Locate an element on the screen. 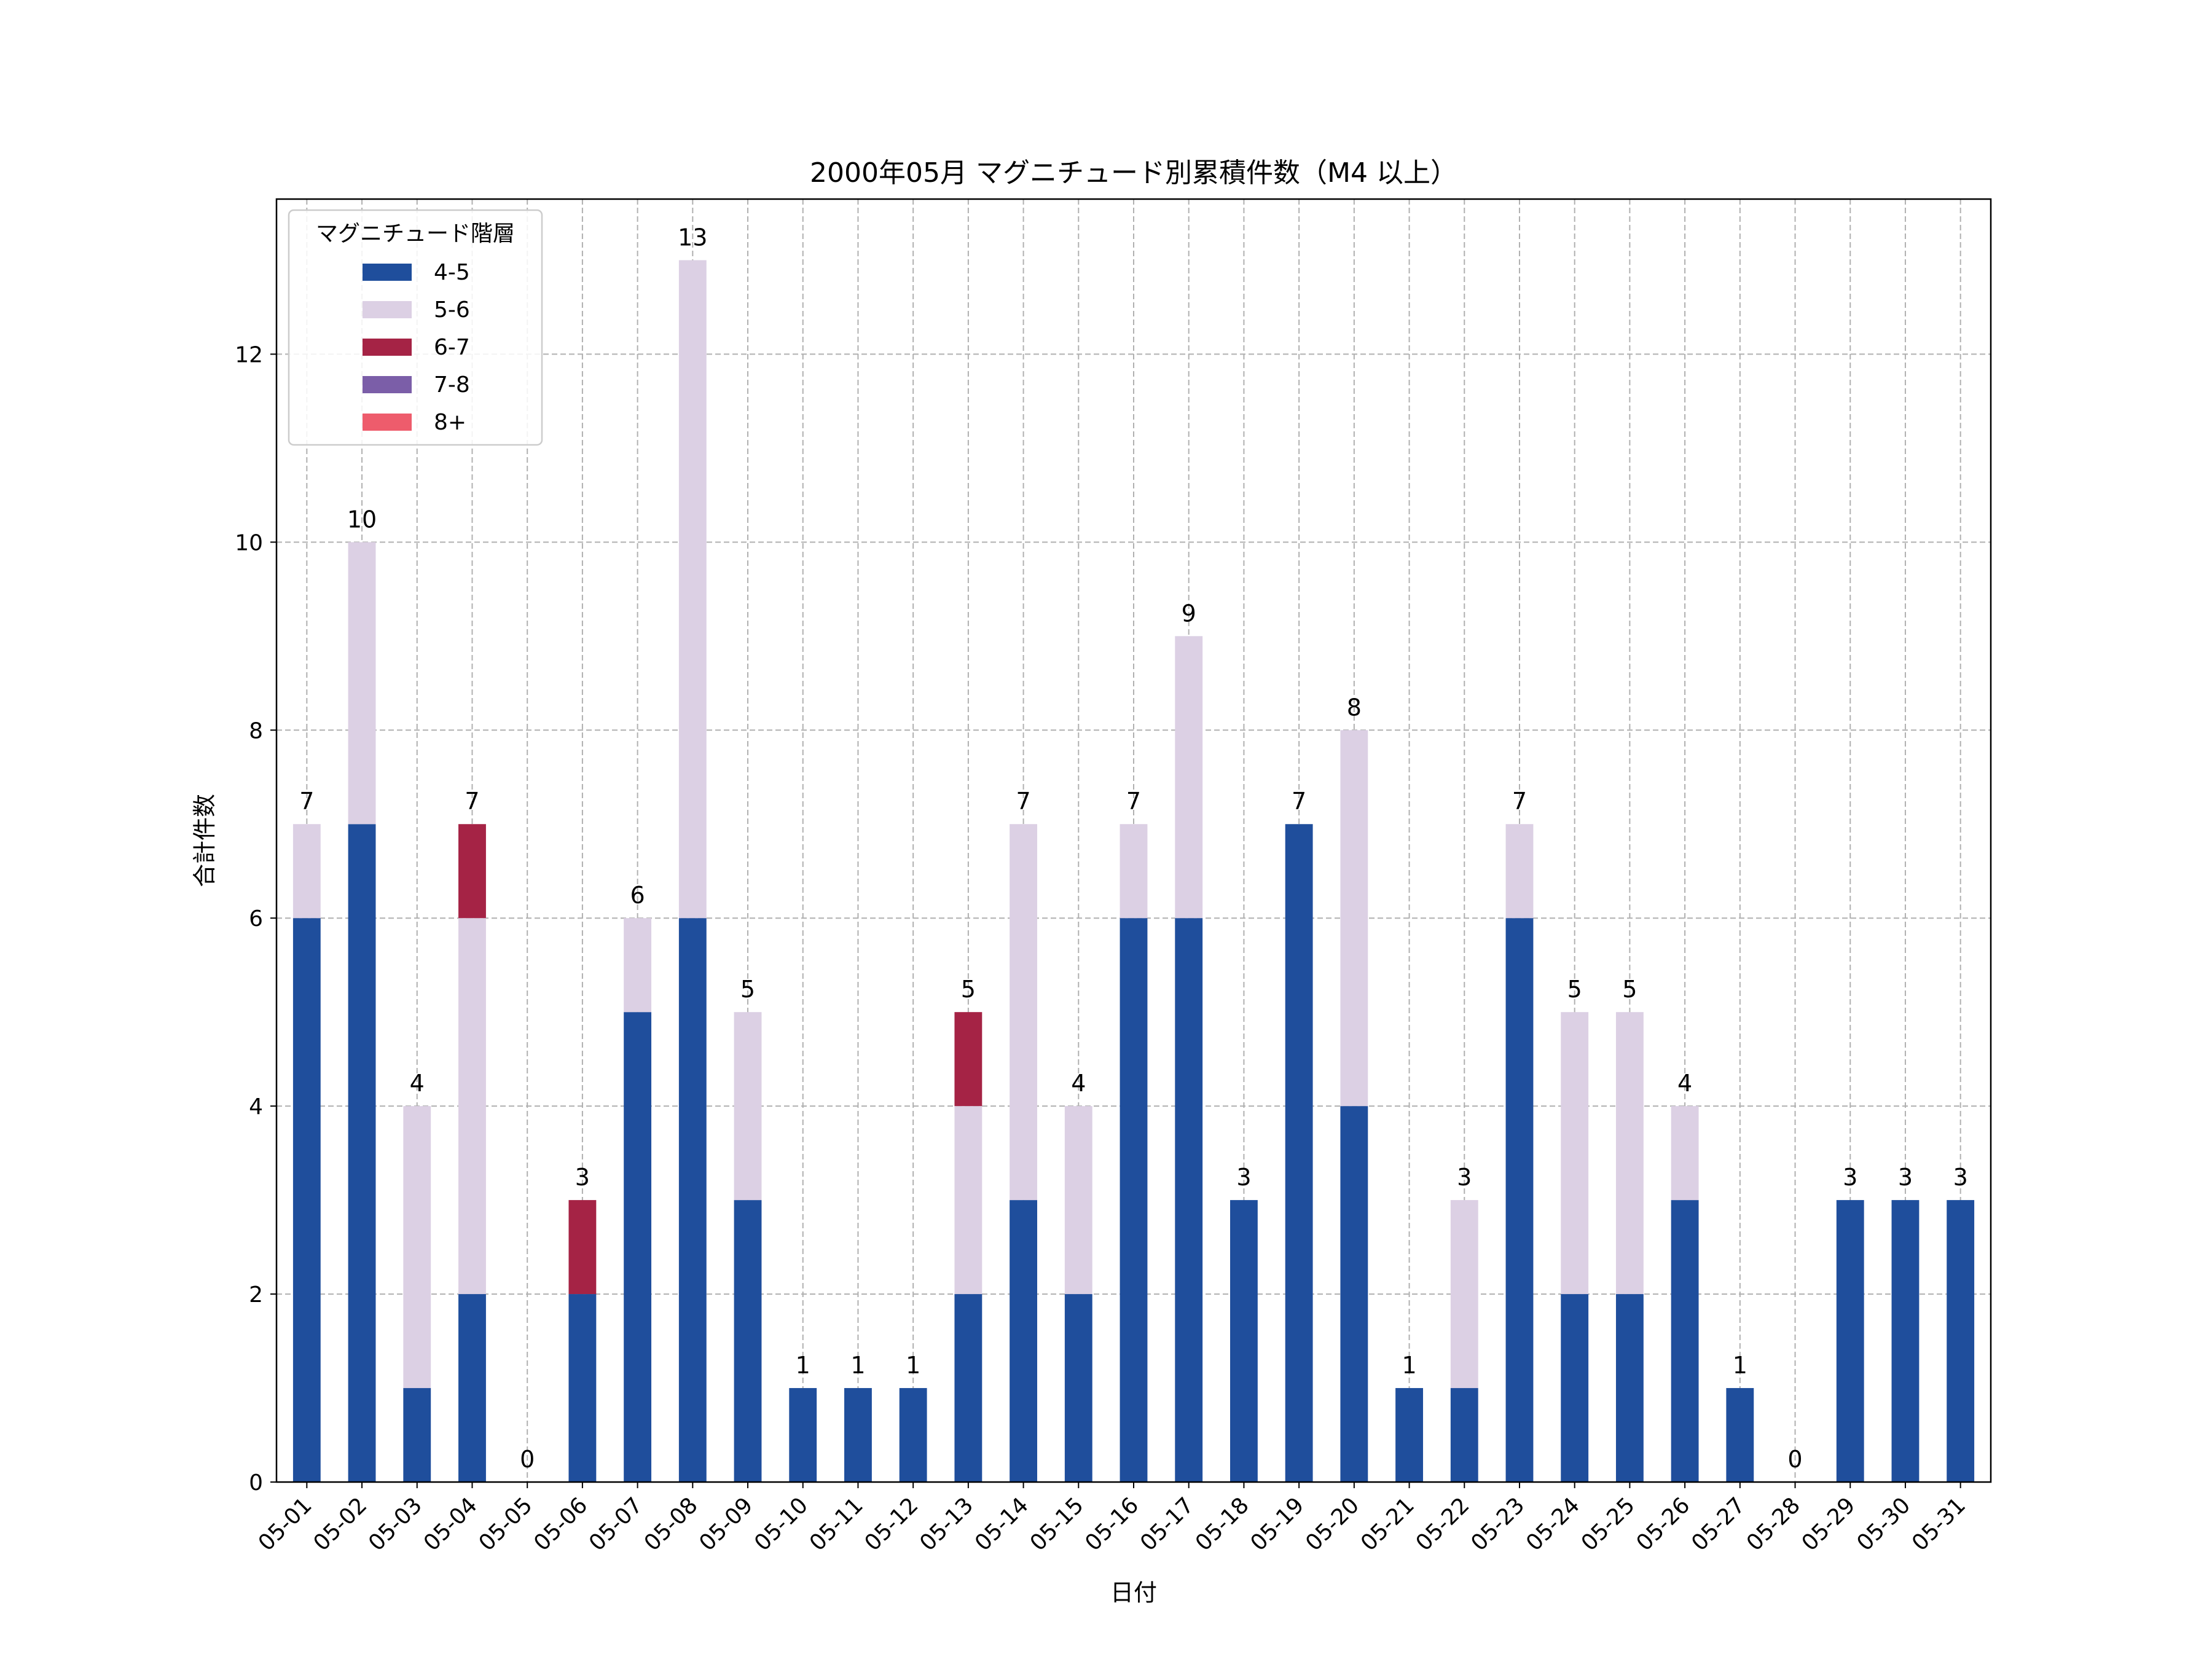 The image size is (2212, 1659). x-axis-label: 日付 is located at coordinates (1133, 1592).